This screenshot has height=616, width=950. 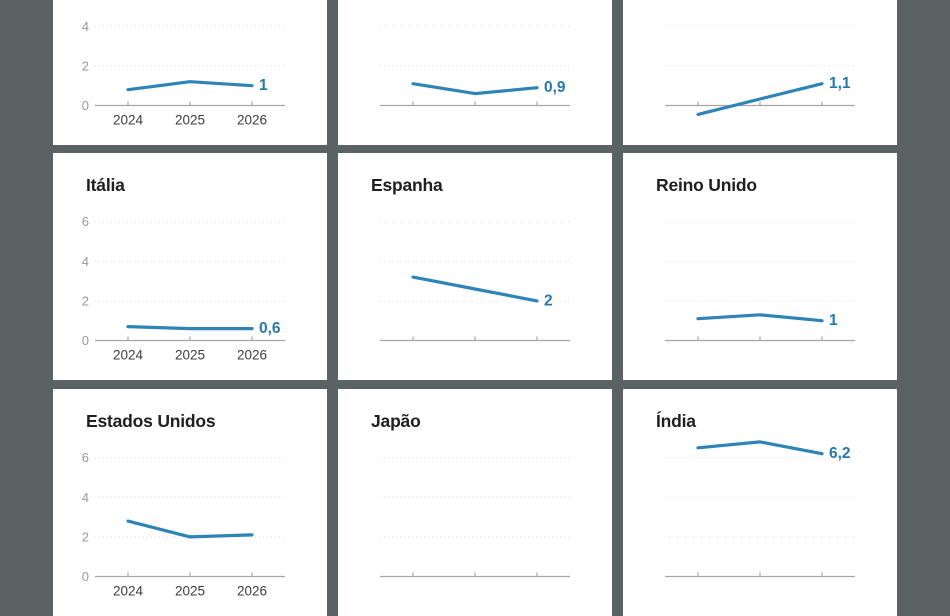 What do you see at coordinates (183, 73) in the screenshot?
I see `line-chart: 02462024202520261` at bounding box center [183, 73].